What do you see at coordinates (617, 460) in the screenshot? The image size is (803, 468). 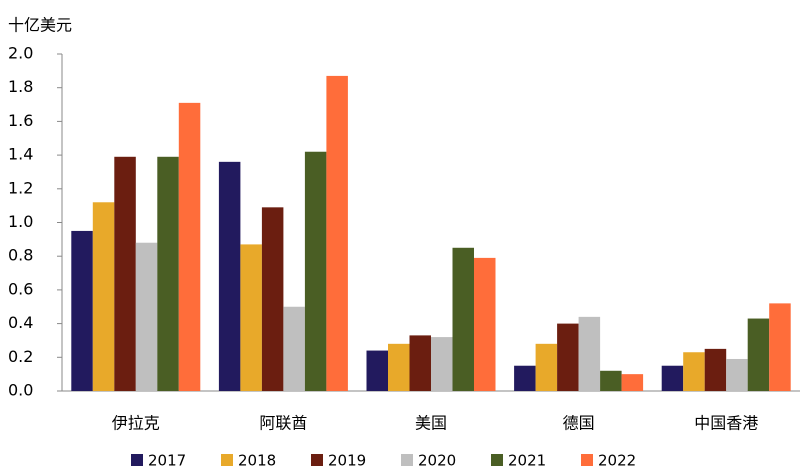 I see `legend-label: 2022` at bounding box center [617, 460].